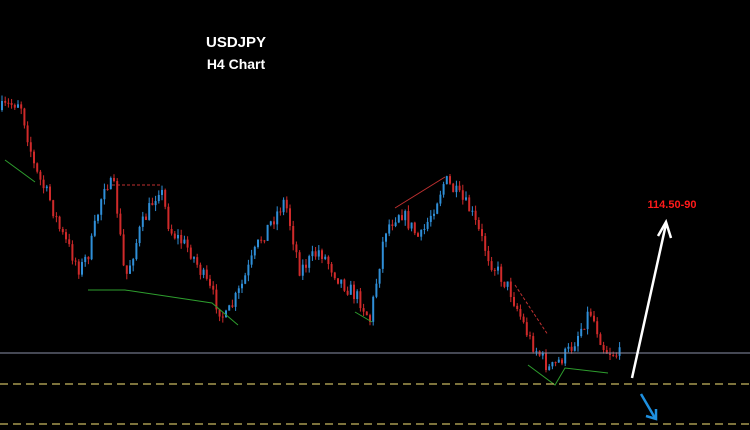  Describe the element at coordinates (651, 298) in the screenshot. I see `up-arrow` at that location.